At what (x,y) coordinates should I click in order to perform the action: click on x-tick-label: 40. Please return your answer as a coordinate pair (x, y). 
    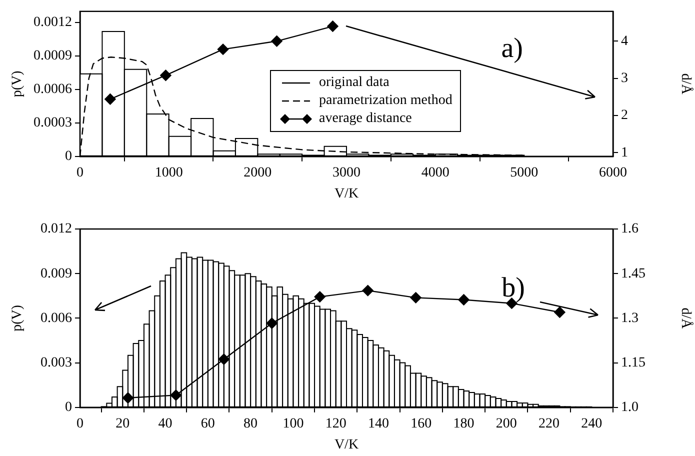
    Looking at the image, I should click on (165, 424).